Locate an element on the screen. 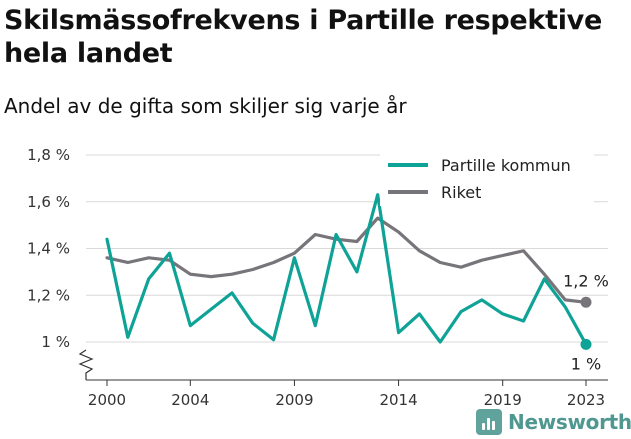  newsworthy-brand: Newsworthy is located at coordinates (553, 422).